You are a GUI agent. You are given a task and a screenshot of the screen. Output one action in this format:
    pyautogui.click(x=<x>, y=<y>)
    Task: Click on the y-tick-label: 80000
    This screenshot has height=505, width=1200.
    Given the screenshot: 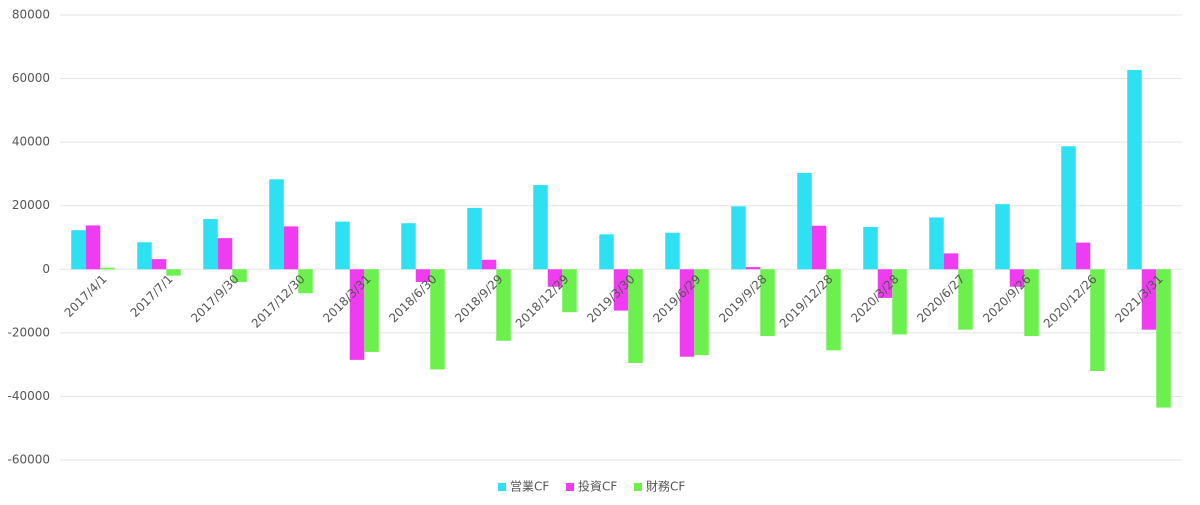 What is the action you would take?
    pyautogui.click(x=31, y=15)
    